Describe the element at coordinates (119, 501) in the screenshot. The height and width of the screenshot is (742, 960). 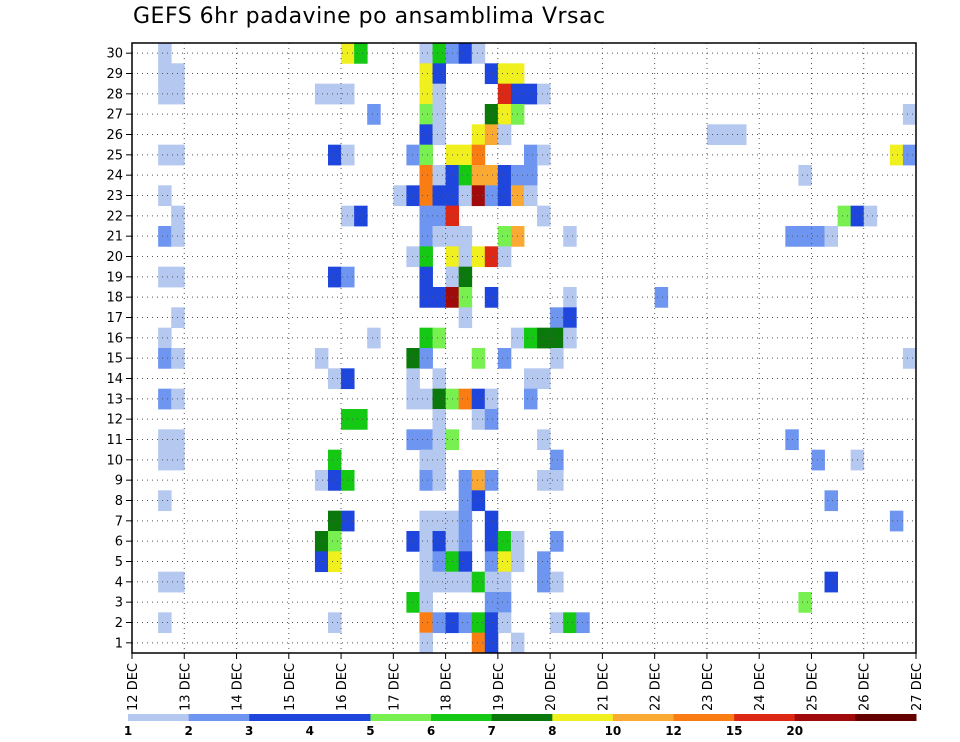
I see `y-tick-label: 8` at that location.